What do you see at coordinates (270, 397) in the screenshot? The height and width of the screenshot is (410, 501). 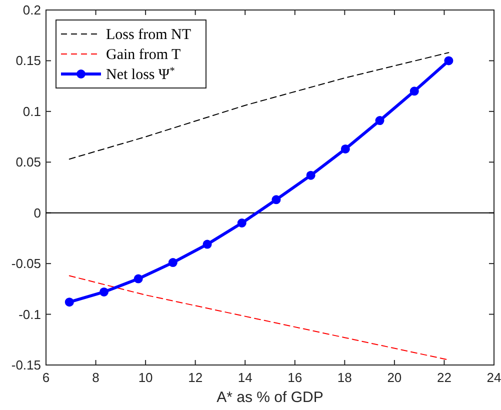 I see `x-axis-title: A* as % of GDP` at bounding box center [270, 397].